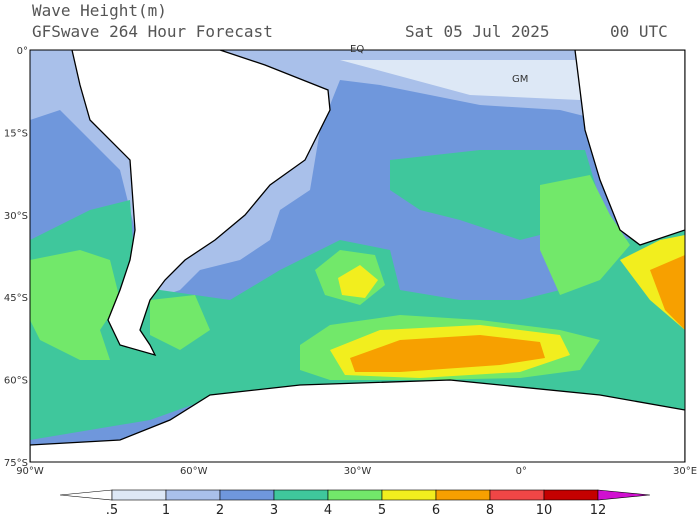 The image size is (700, 525). I want to click on colorbar-over, so click(624, 495).